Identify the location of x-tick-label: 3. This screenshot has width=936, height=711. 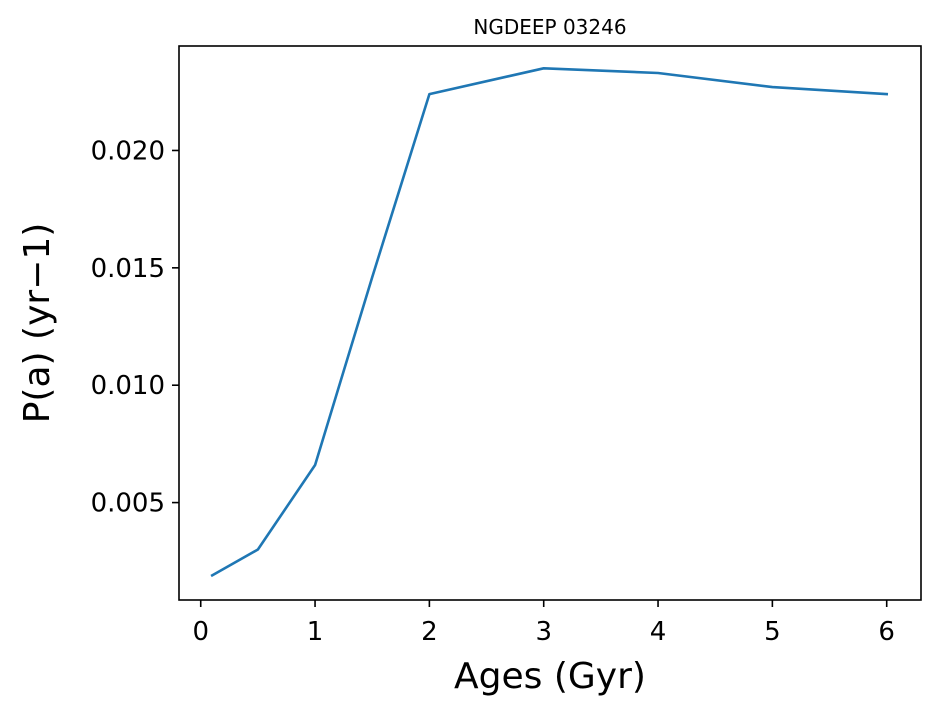
(543, 632).